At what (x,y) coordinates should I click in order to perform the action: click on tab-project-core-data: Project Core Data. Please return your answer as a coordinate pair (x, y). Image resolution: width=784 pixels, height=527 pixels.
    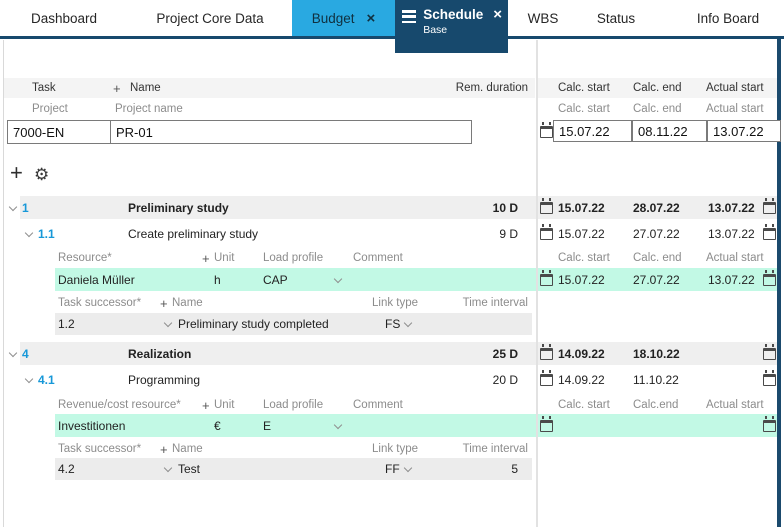
    Looking at the image, I should click on (210, 18).